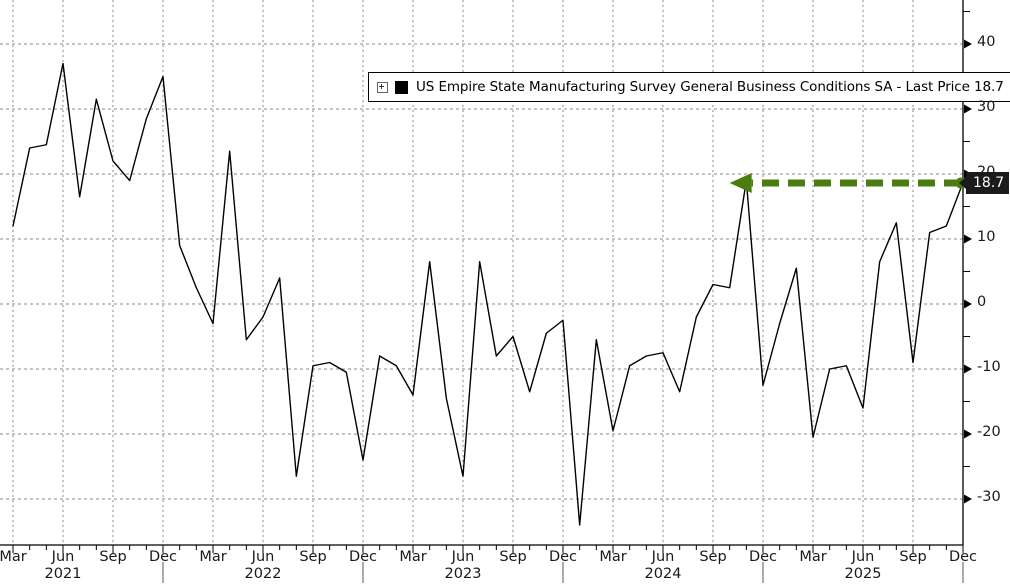  What do you see at coordinates (986, 237) in the screenshot?
I see `y-axis-label: 10` at bounding box center [986, 237].